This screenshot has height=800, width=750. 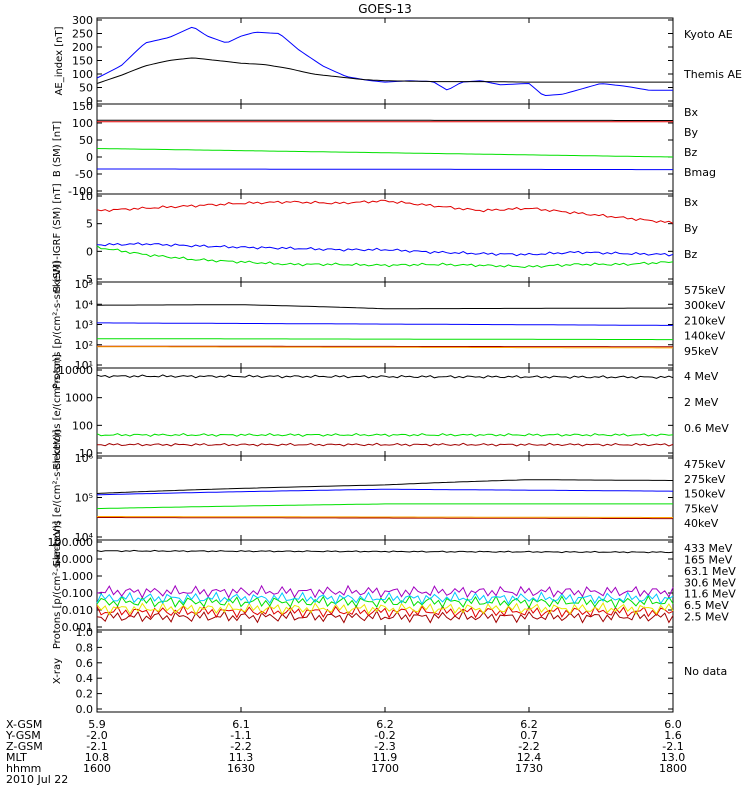 What do you see at coordinates (85, 709) in the screenshot?
I see `y-tick-label: 0.0` at bounding box center [85, 709].